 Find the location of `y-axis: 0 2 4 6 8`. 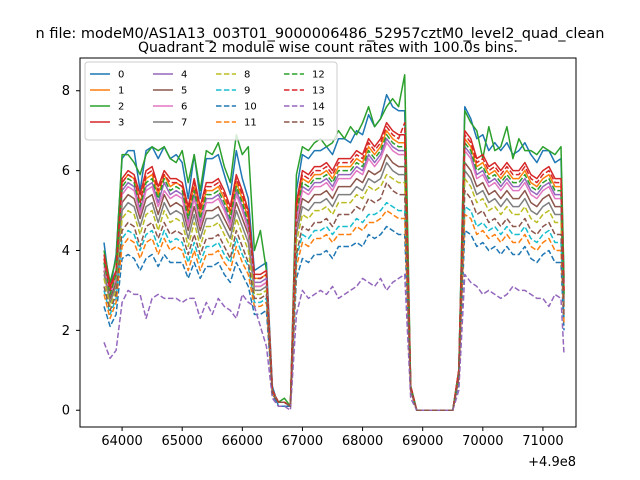

y-axis: 0 2 4 6 8 is located at coordinates (71, 251).